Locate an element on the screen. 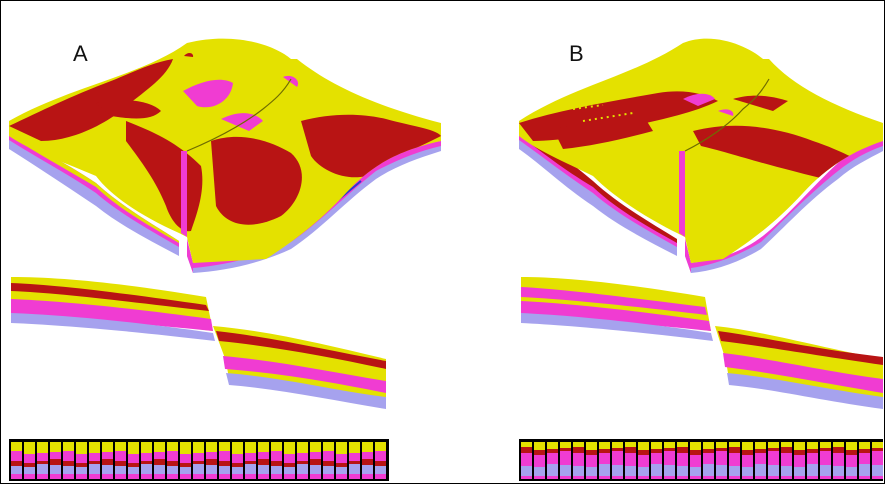  fault-line-a is located at coordinates (239, 115).